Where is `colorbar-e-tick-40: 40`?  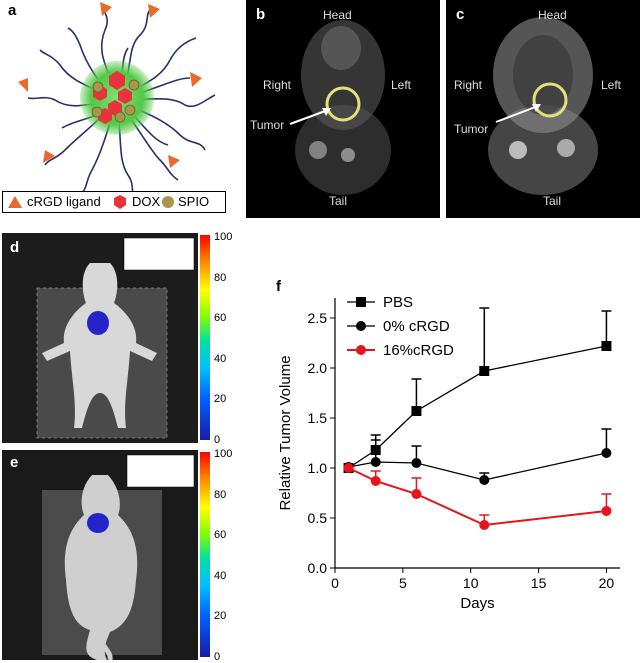
colorbar-e-tick-40: 40 is located at coordinates (220, 575).